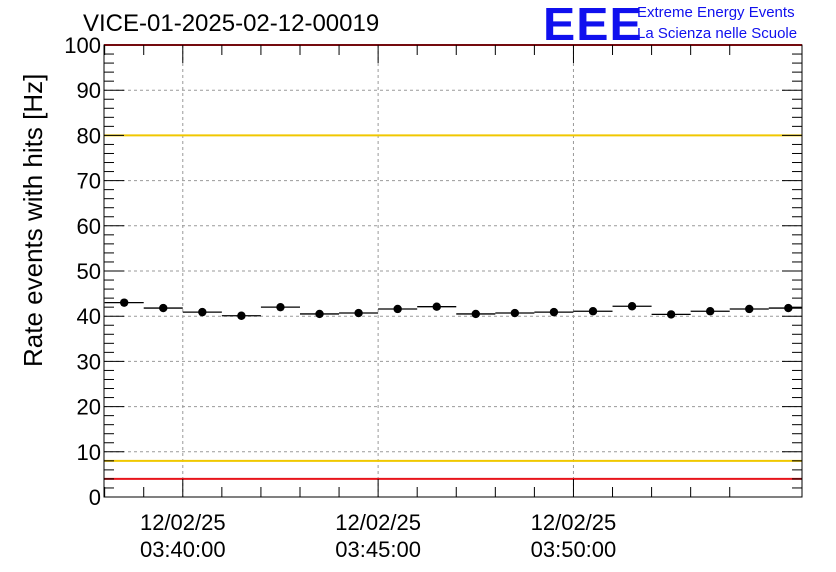 The image size is (836, 572). I want to click on logo-subtitle-2: La Scienza nelle Scuole, so click(717, 33).